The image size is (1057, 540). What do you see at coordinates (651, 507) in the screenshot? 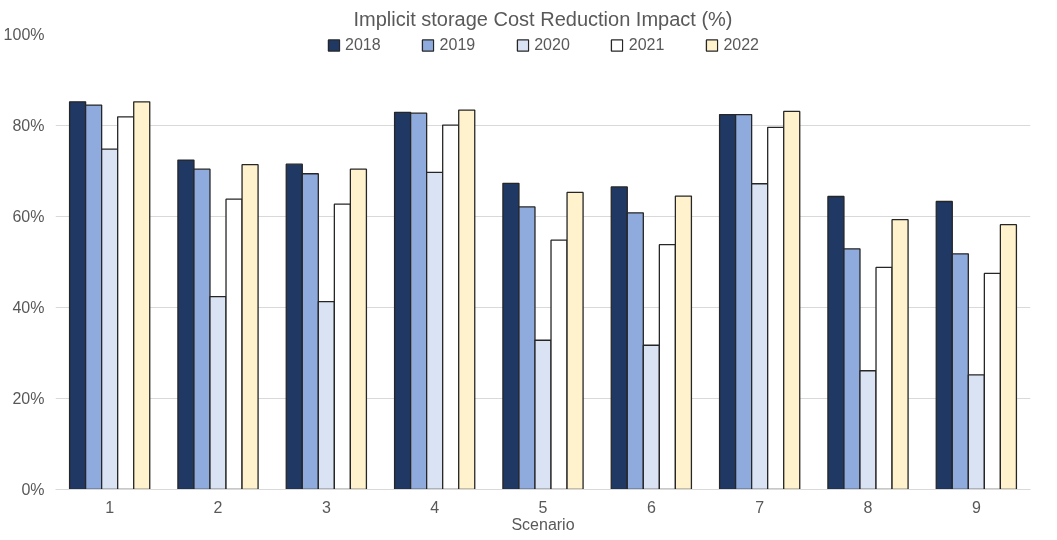
I see `x-tick-label: 6` at bounding box center [651, 507].